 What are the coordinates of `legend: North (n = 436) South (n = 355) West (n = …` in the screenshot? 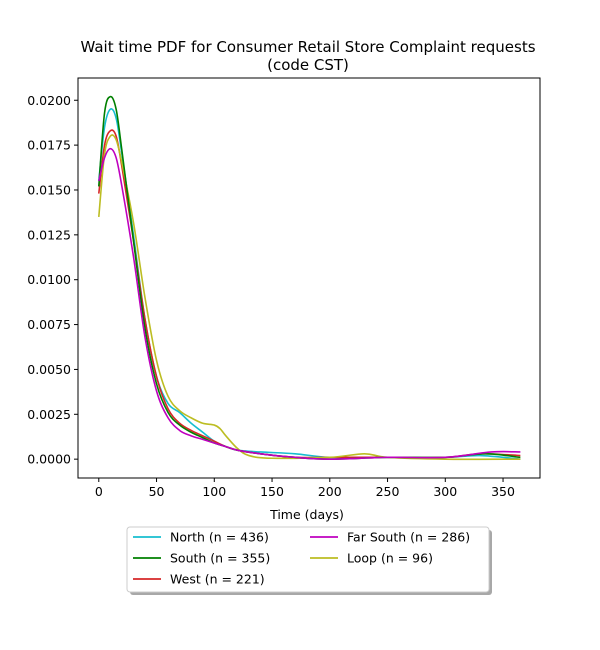 It's located at (309, 560).